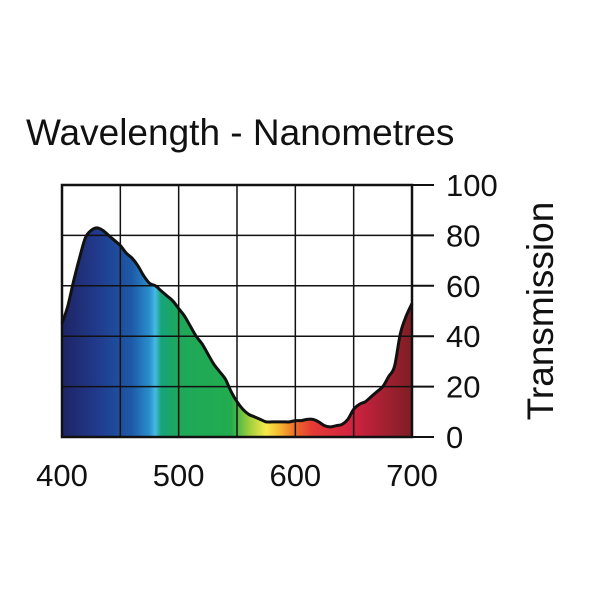  What do you see at coordinates (472, 185) in the screenshot?
I see `y-tick-label: 100` at bounding box center [472, 185].